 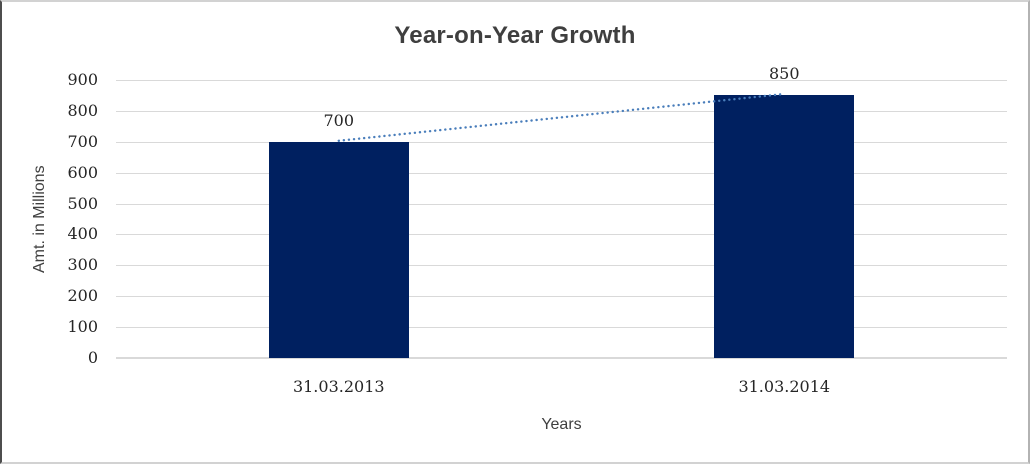 What do you see at coordinates (82, 141) in the screenshot?
I see `y-tick-label: 700` at bounding box center [82, 141].